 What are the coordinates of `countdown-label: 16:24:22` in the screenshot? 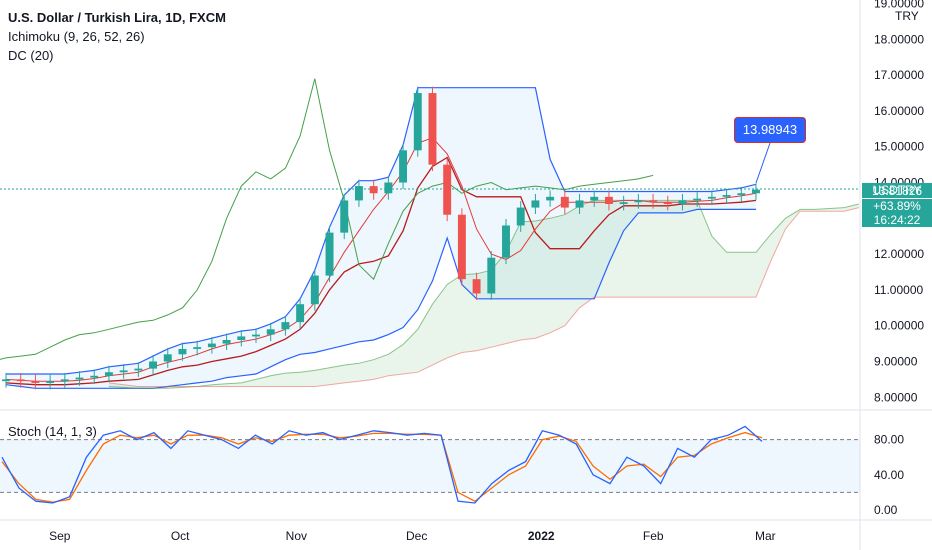 It's located at (897, 220).